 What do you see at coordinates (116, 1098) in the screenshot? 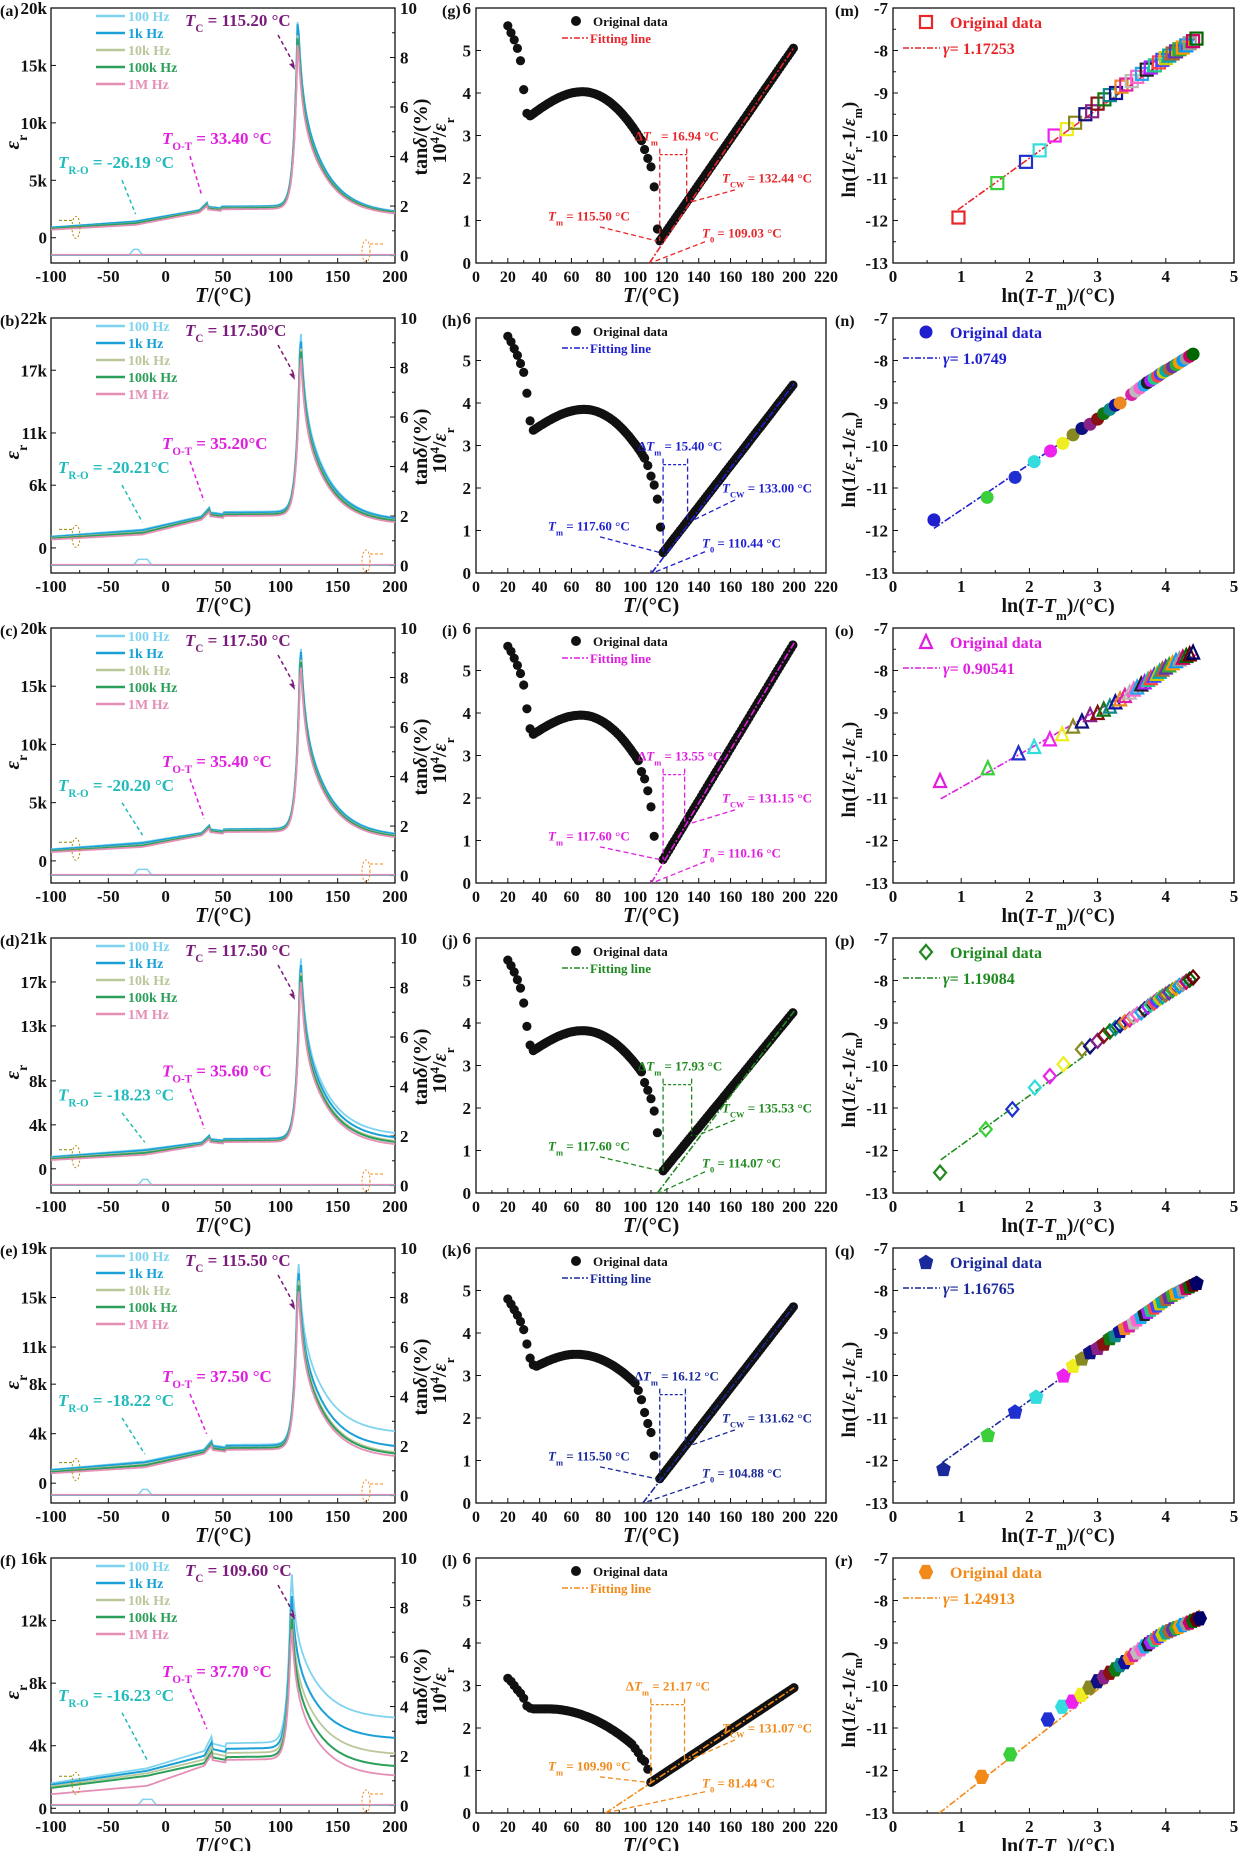
I see `tro-annotation: TR-O = -18.23 °C` at bounding box center [116, 1098].